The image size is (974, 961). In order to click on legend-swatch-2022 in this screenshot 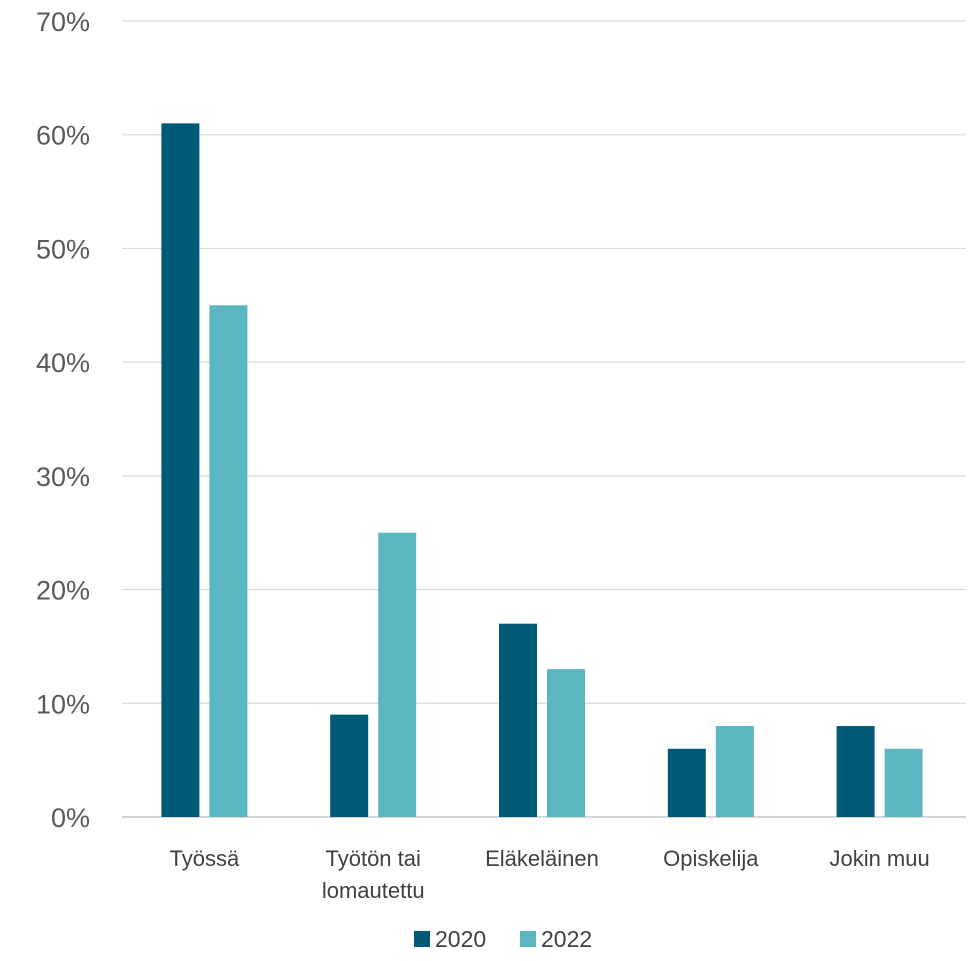, I will do `click(528, 939)`.